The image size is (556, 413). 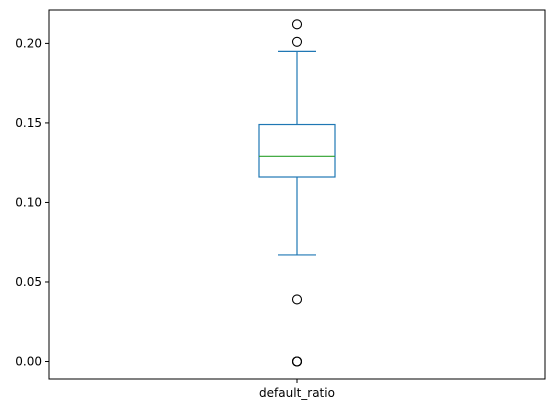 What do you see at coordinates (28, 202) in the screenshot?
I see `y-tick-label: 0.10` at bounding box center [28, 202].